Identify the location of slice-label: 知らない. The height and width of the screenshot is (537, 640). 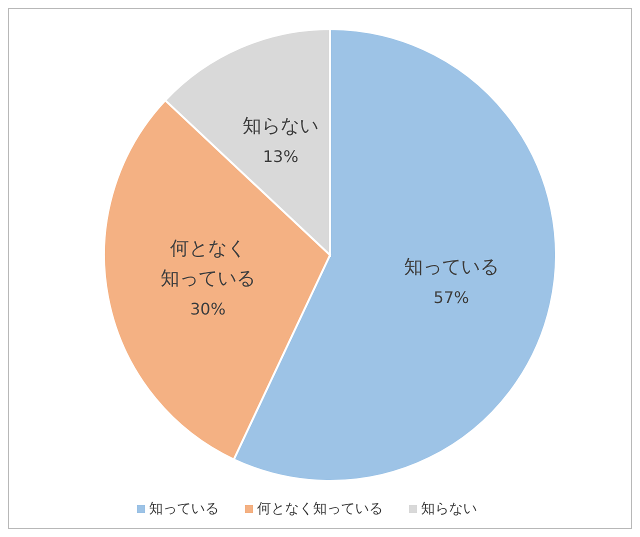
(280, 125).